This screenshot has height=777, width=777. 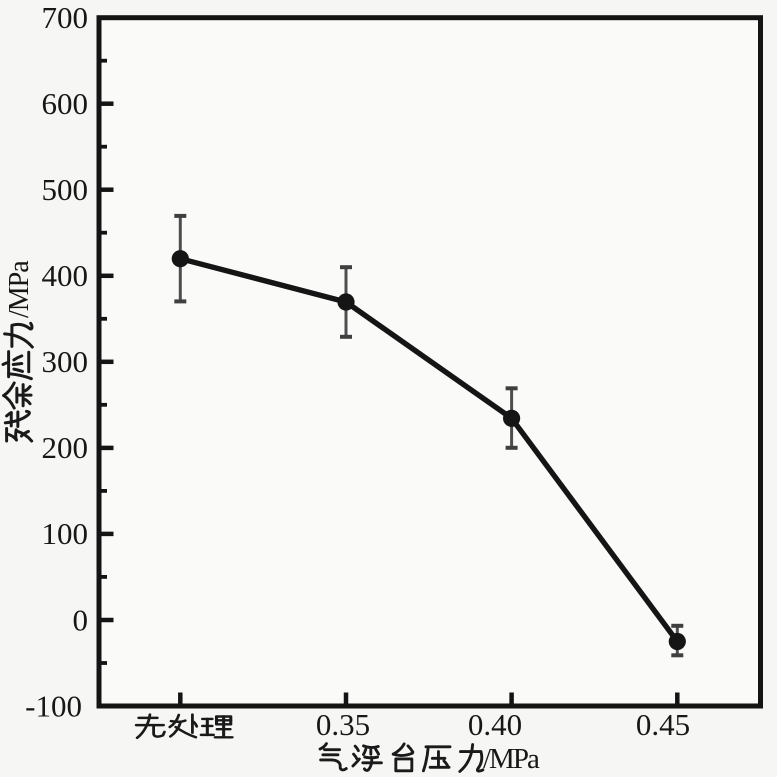 I want to click on svg-text: 700, so click(x=65, y=17).